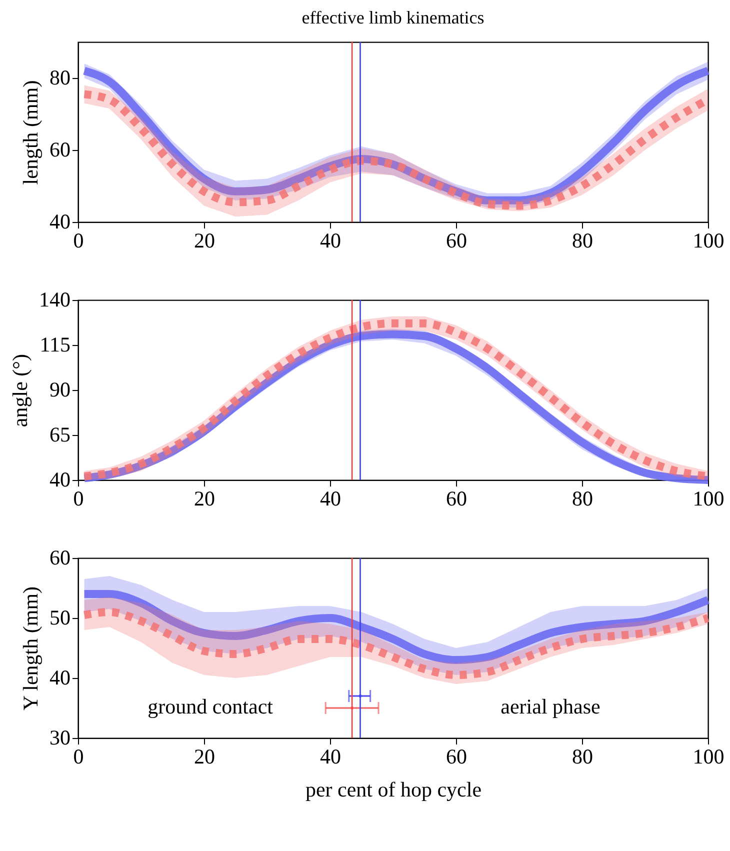 The height and width of the screenshot is (851, 730). What do you see at coordinates (30, 132) in the screenshot?
I see `y-axis-title: length (mm)` at bounding box center [30, 132].